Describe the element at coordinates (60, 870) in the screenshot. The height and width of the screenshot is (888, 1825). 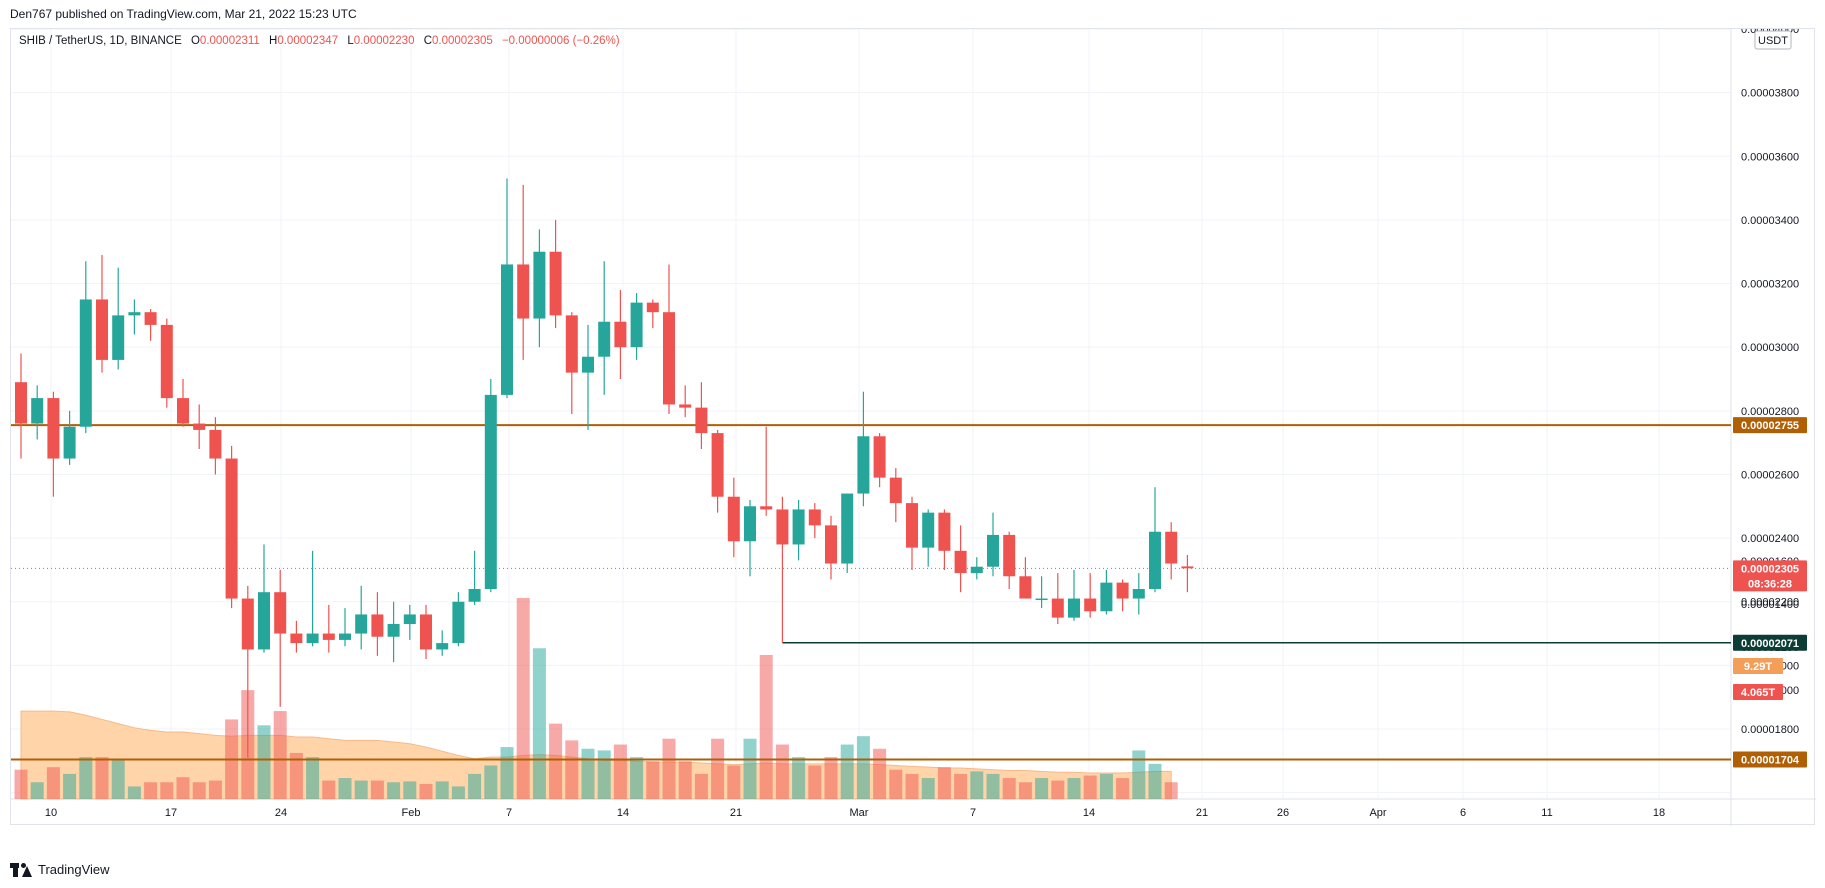
I see `footer-brand: TradingView` at that location.